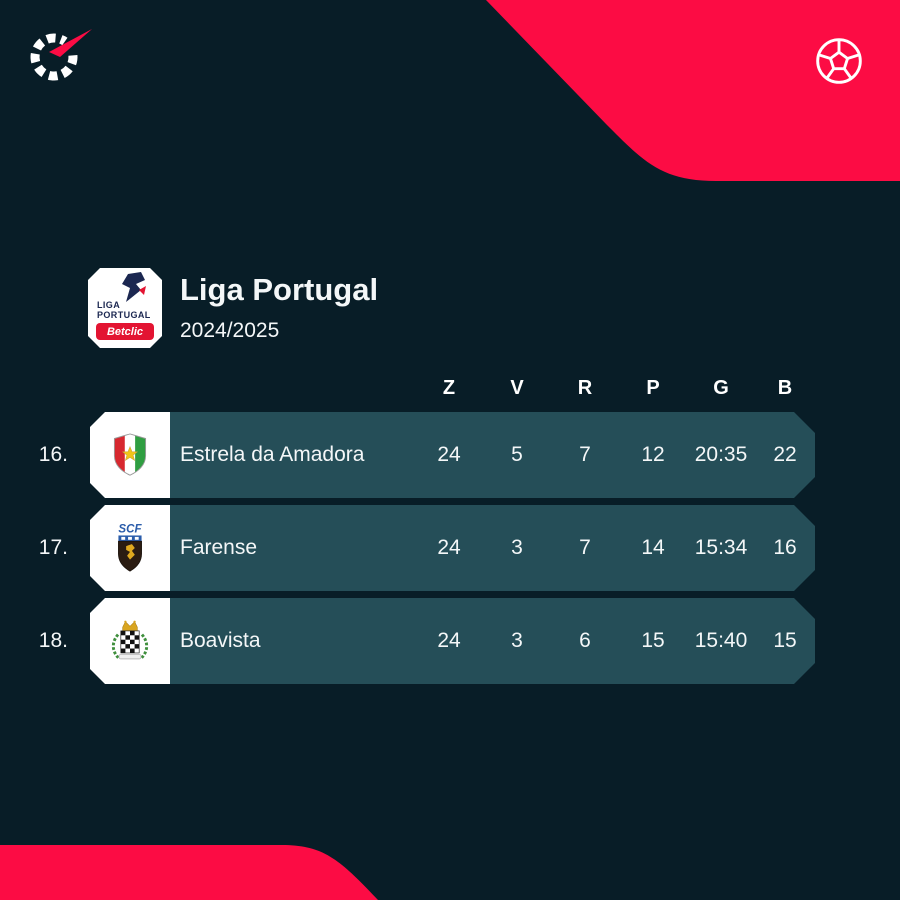 The image size is (900, 900). Describe the element at coordinates (125, 331) in the screenshot. I see `betclic-badge: Betclic` at that location.